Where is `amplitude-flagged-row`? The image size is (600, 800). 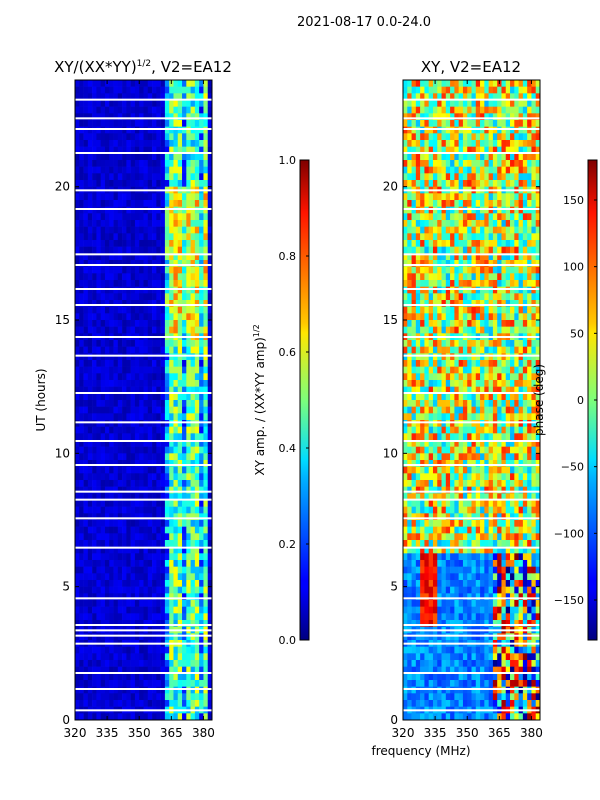
amplitude-flagged-row is located at coordinates (143, 441).